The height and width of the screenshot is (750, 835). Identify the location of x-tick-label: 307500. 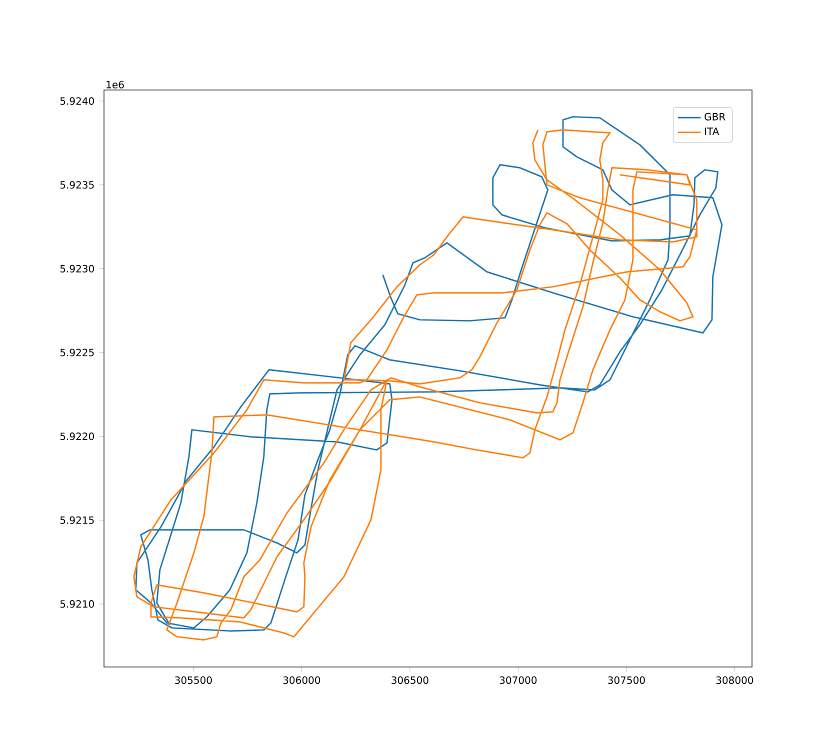
(626, 680).